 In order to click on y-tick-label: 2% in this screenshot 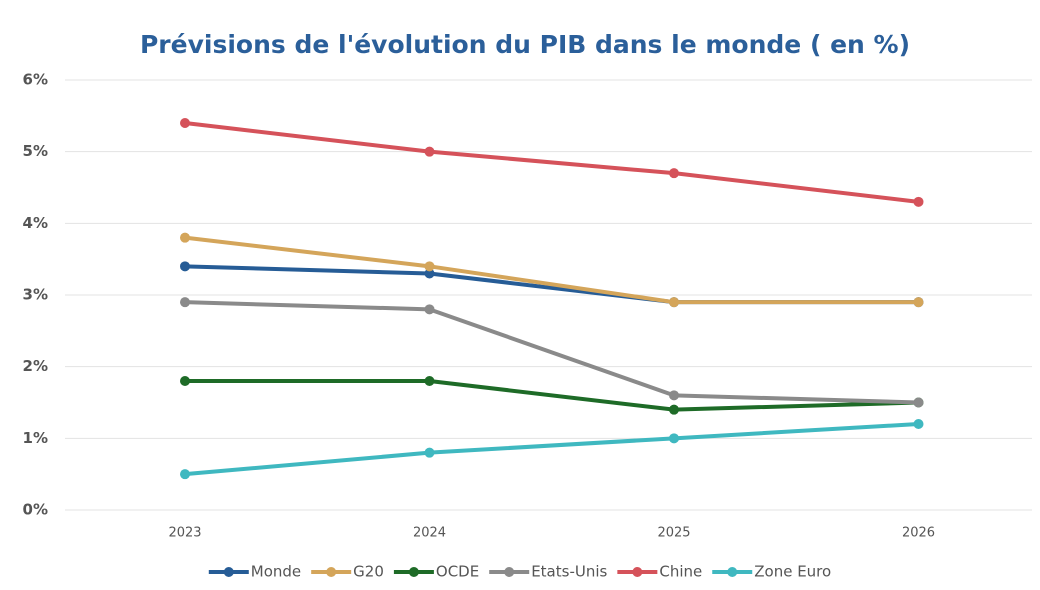, I will do `click(35, 366)`.